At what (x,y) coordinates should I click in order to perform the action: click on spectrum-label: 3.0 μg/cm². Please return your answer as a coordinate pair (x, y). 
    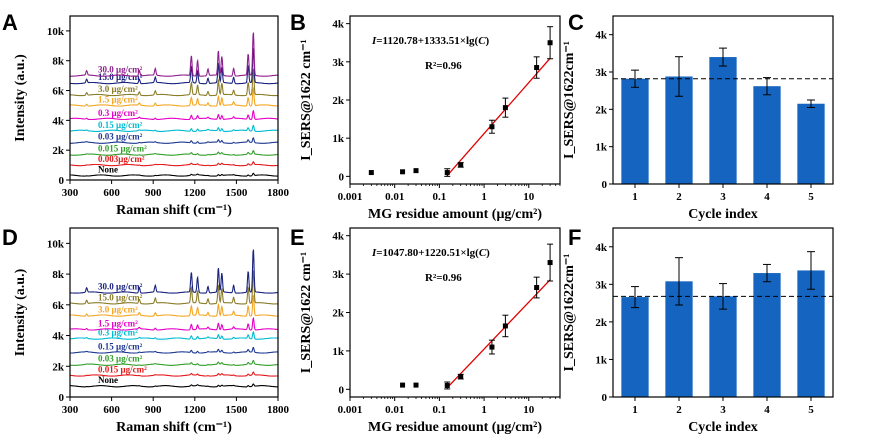
    Looking at the image, I should click on (118, 89).